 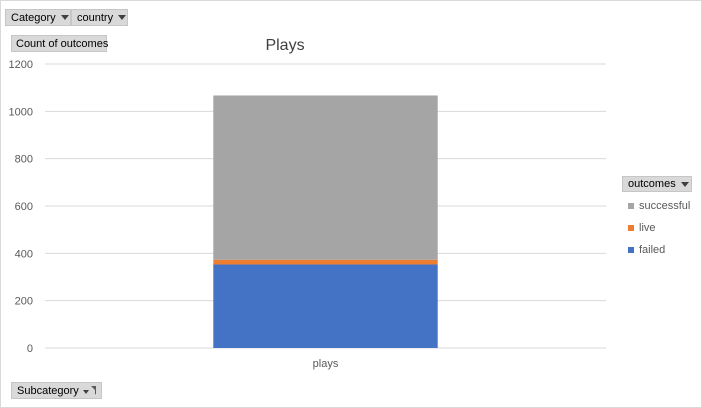 I want to click on legend-item-failed: failed, so click(x=658, y=250).